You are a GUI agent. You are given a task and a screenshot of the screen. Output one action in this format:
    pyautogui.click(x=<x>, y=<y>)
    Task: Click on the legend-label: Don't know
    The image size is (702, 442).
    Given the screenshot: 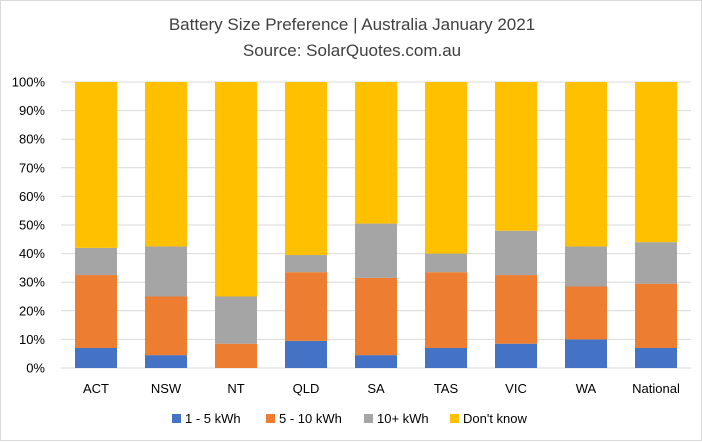 What is the action you would take?
    pyautogui.click(x=495, y=418)
    